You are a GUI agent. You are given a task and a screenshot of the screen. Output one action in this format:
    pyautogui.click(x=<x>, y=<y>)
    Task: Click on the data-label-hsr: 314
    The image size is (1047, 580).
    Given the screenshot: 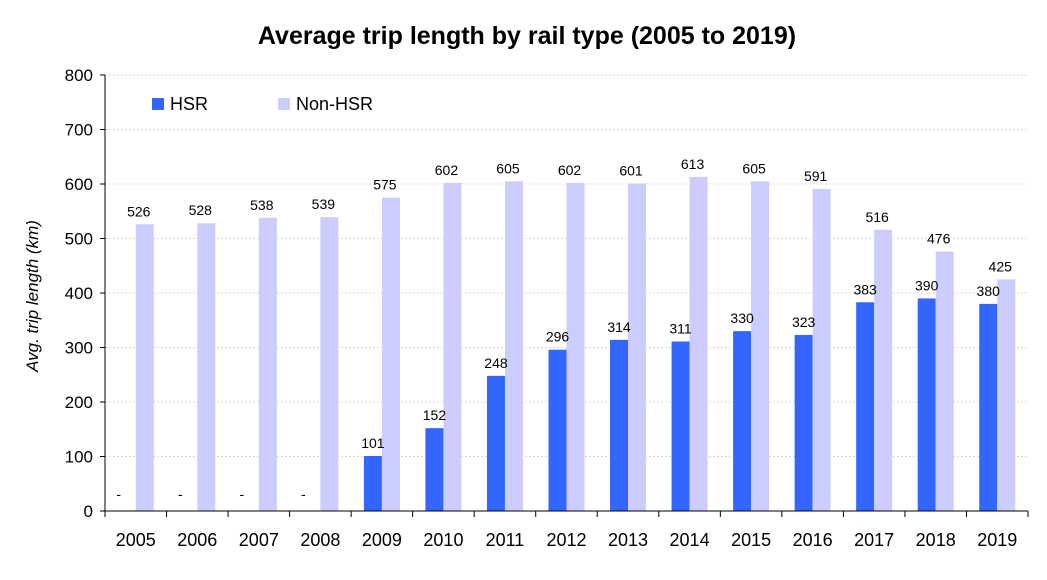 What is the action you would take?
    pyautogui.click(x=619, y=327)
    